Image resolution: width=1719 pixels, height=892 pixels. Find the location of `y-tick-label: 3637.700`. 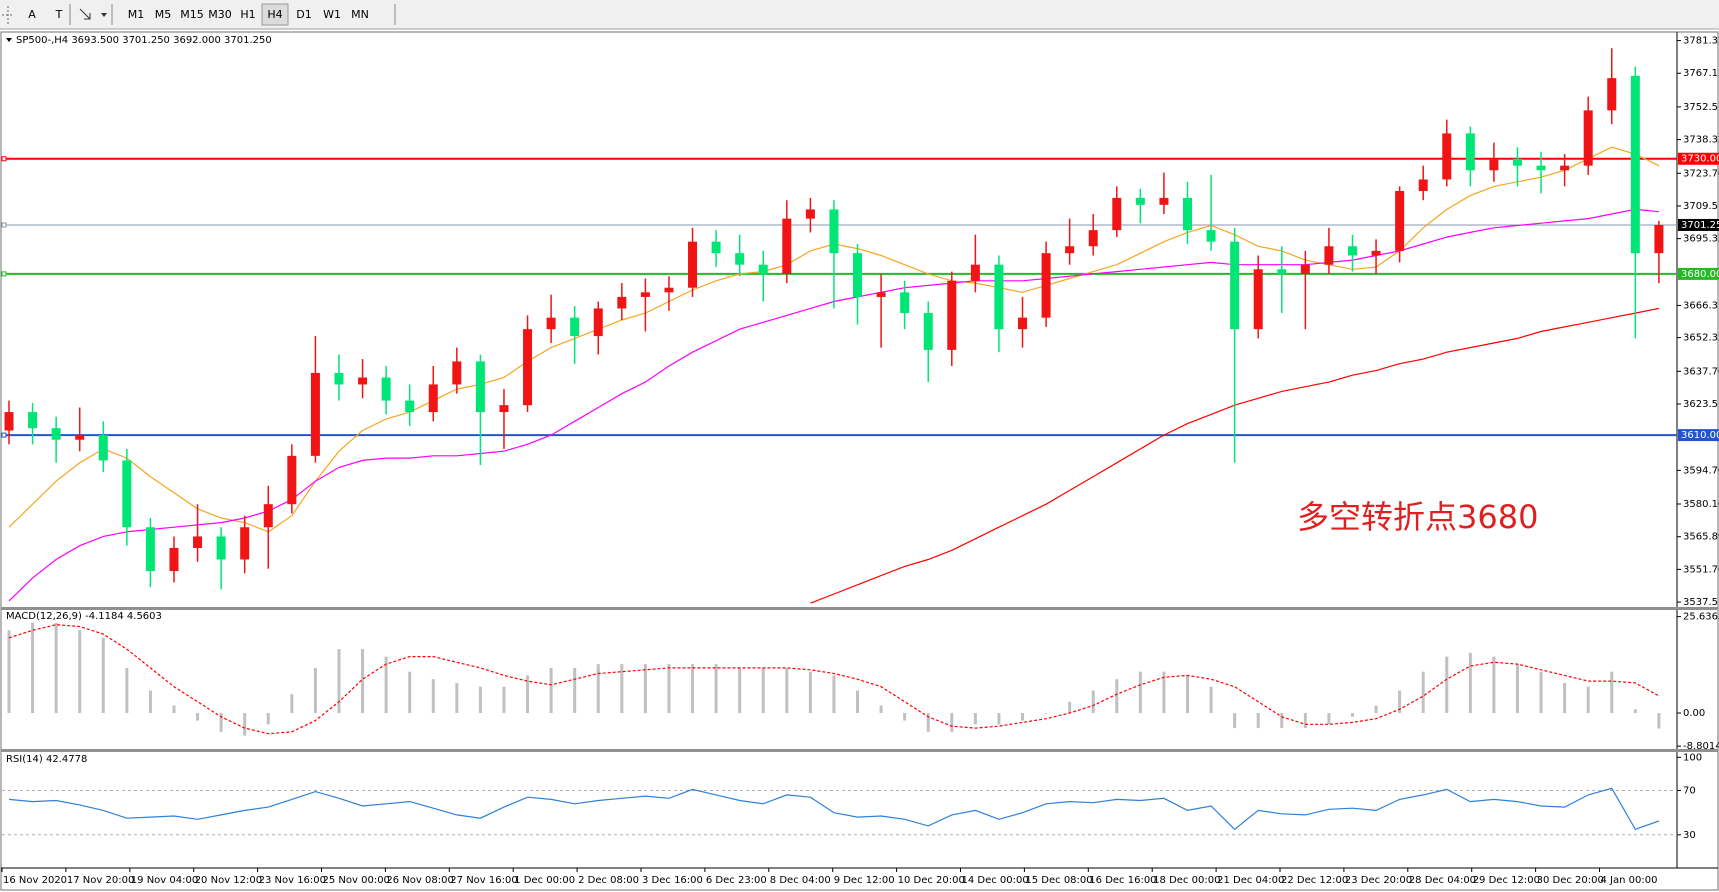

y-tick-label: 3637.700 is located at coordinates (1701, 371).